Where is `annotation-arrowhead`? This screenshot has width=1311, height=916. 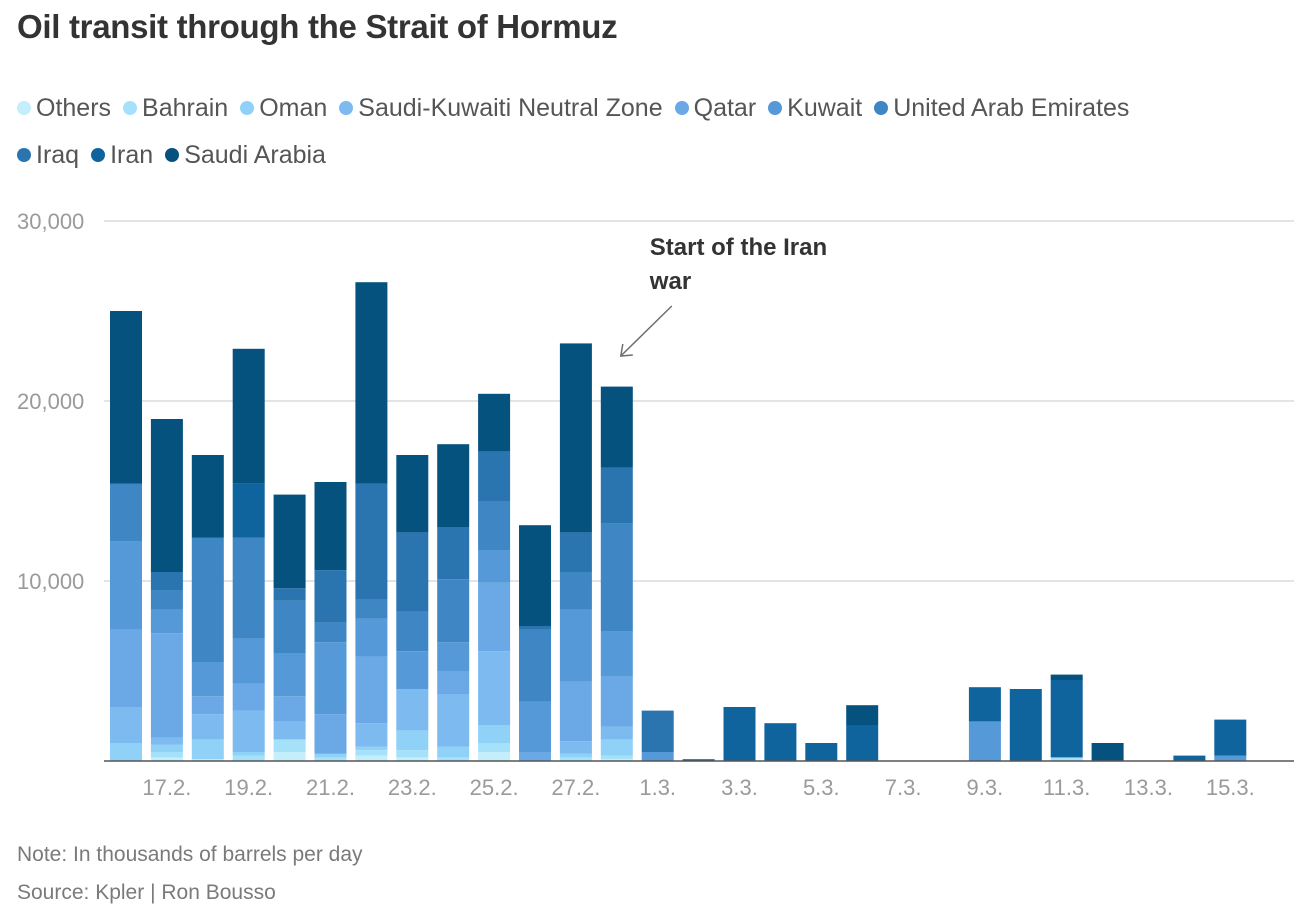 annotation-arrowhead is located at coordinates (626, 350).